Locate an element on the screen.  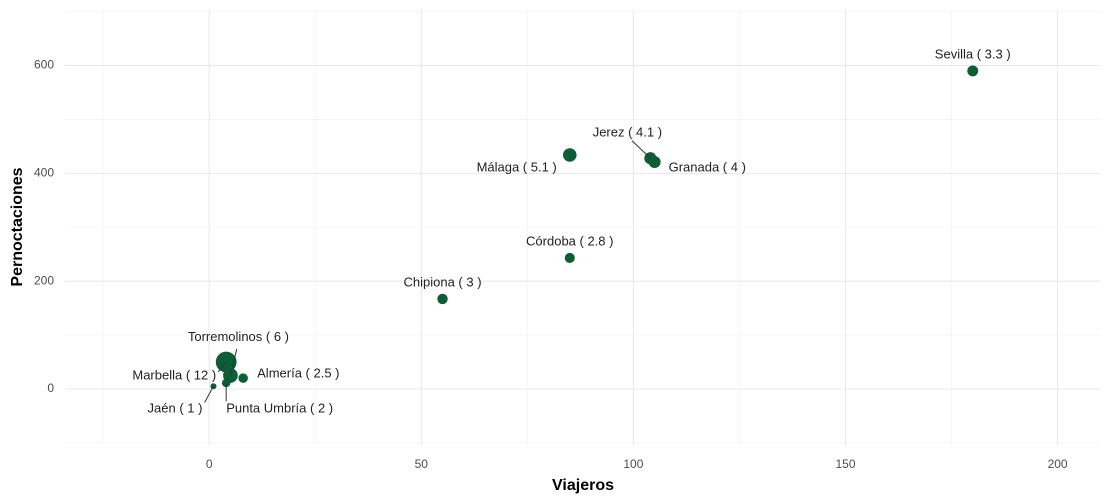
point-label: Málaga ( 5.1 ) is located at coordinates (517, 166).